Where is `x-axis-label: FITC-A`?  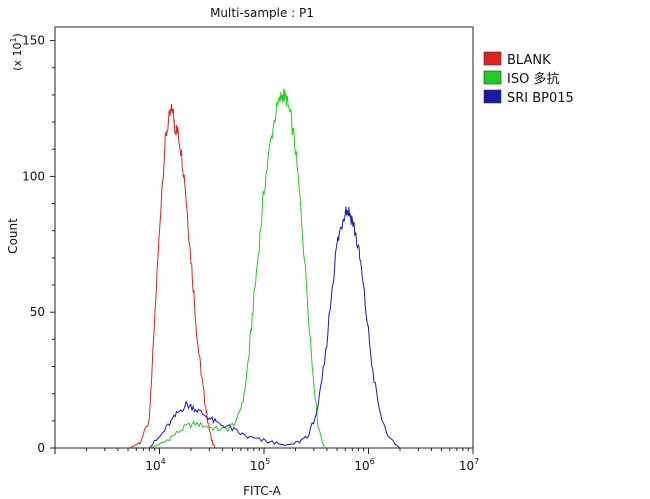 x-axis-label: FITC-A is located at coordinates (262, 491).